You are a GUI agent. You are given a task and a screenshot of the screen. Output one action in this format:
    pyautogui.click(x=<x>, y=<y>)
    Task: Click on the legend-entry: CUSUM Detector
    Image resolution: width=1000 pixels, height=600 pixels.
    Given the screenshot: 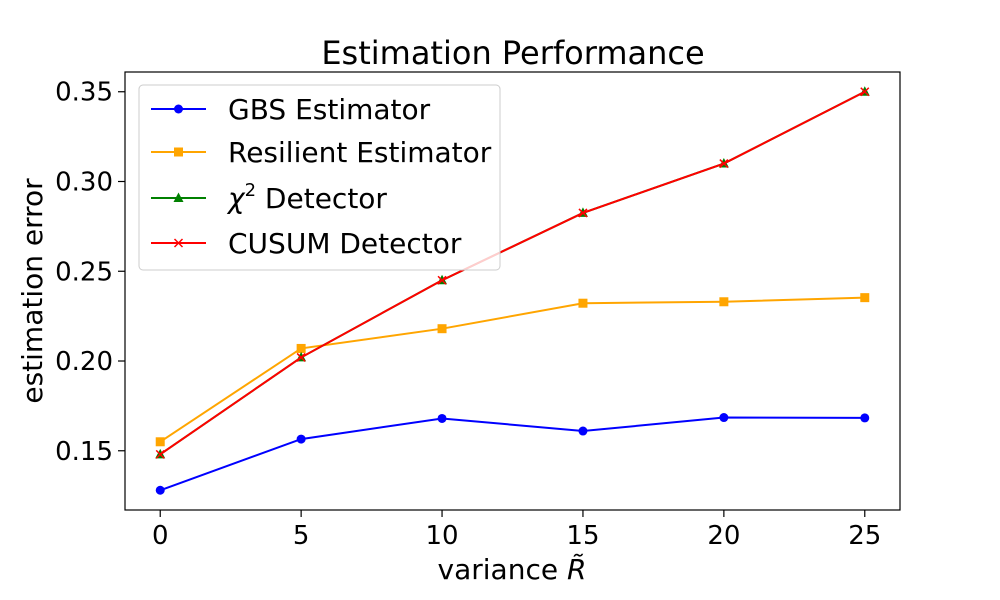 What is the action you would take?
    pyautogui.click(x=306, y=243)
    